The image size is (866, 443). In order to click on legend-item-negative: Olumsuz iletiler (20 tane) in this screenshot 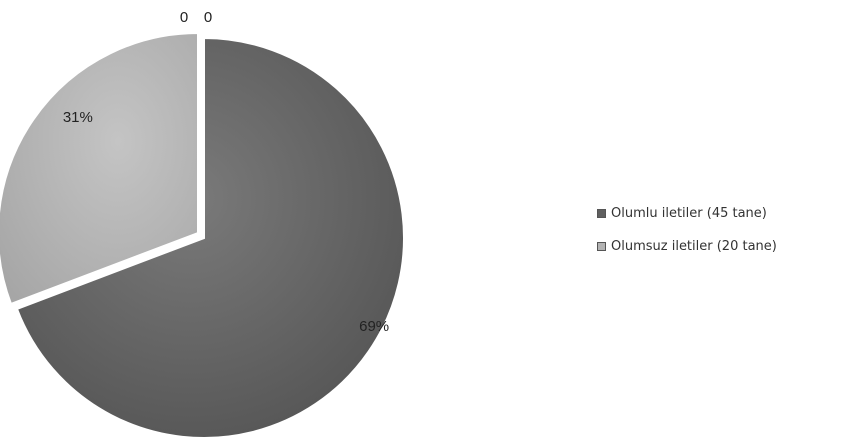, I will do `click(687, 246)`.